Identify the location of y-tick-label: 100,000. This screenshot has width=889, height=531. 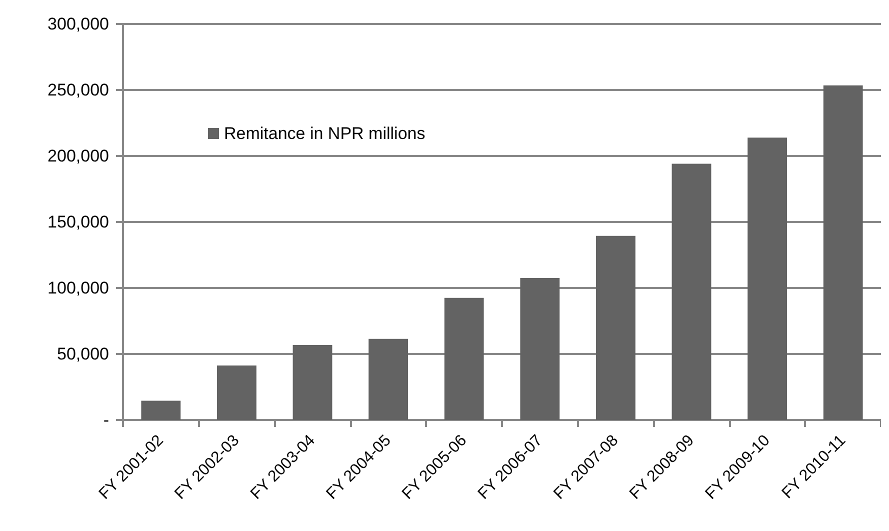
(78, 288).